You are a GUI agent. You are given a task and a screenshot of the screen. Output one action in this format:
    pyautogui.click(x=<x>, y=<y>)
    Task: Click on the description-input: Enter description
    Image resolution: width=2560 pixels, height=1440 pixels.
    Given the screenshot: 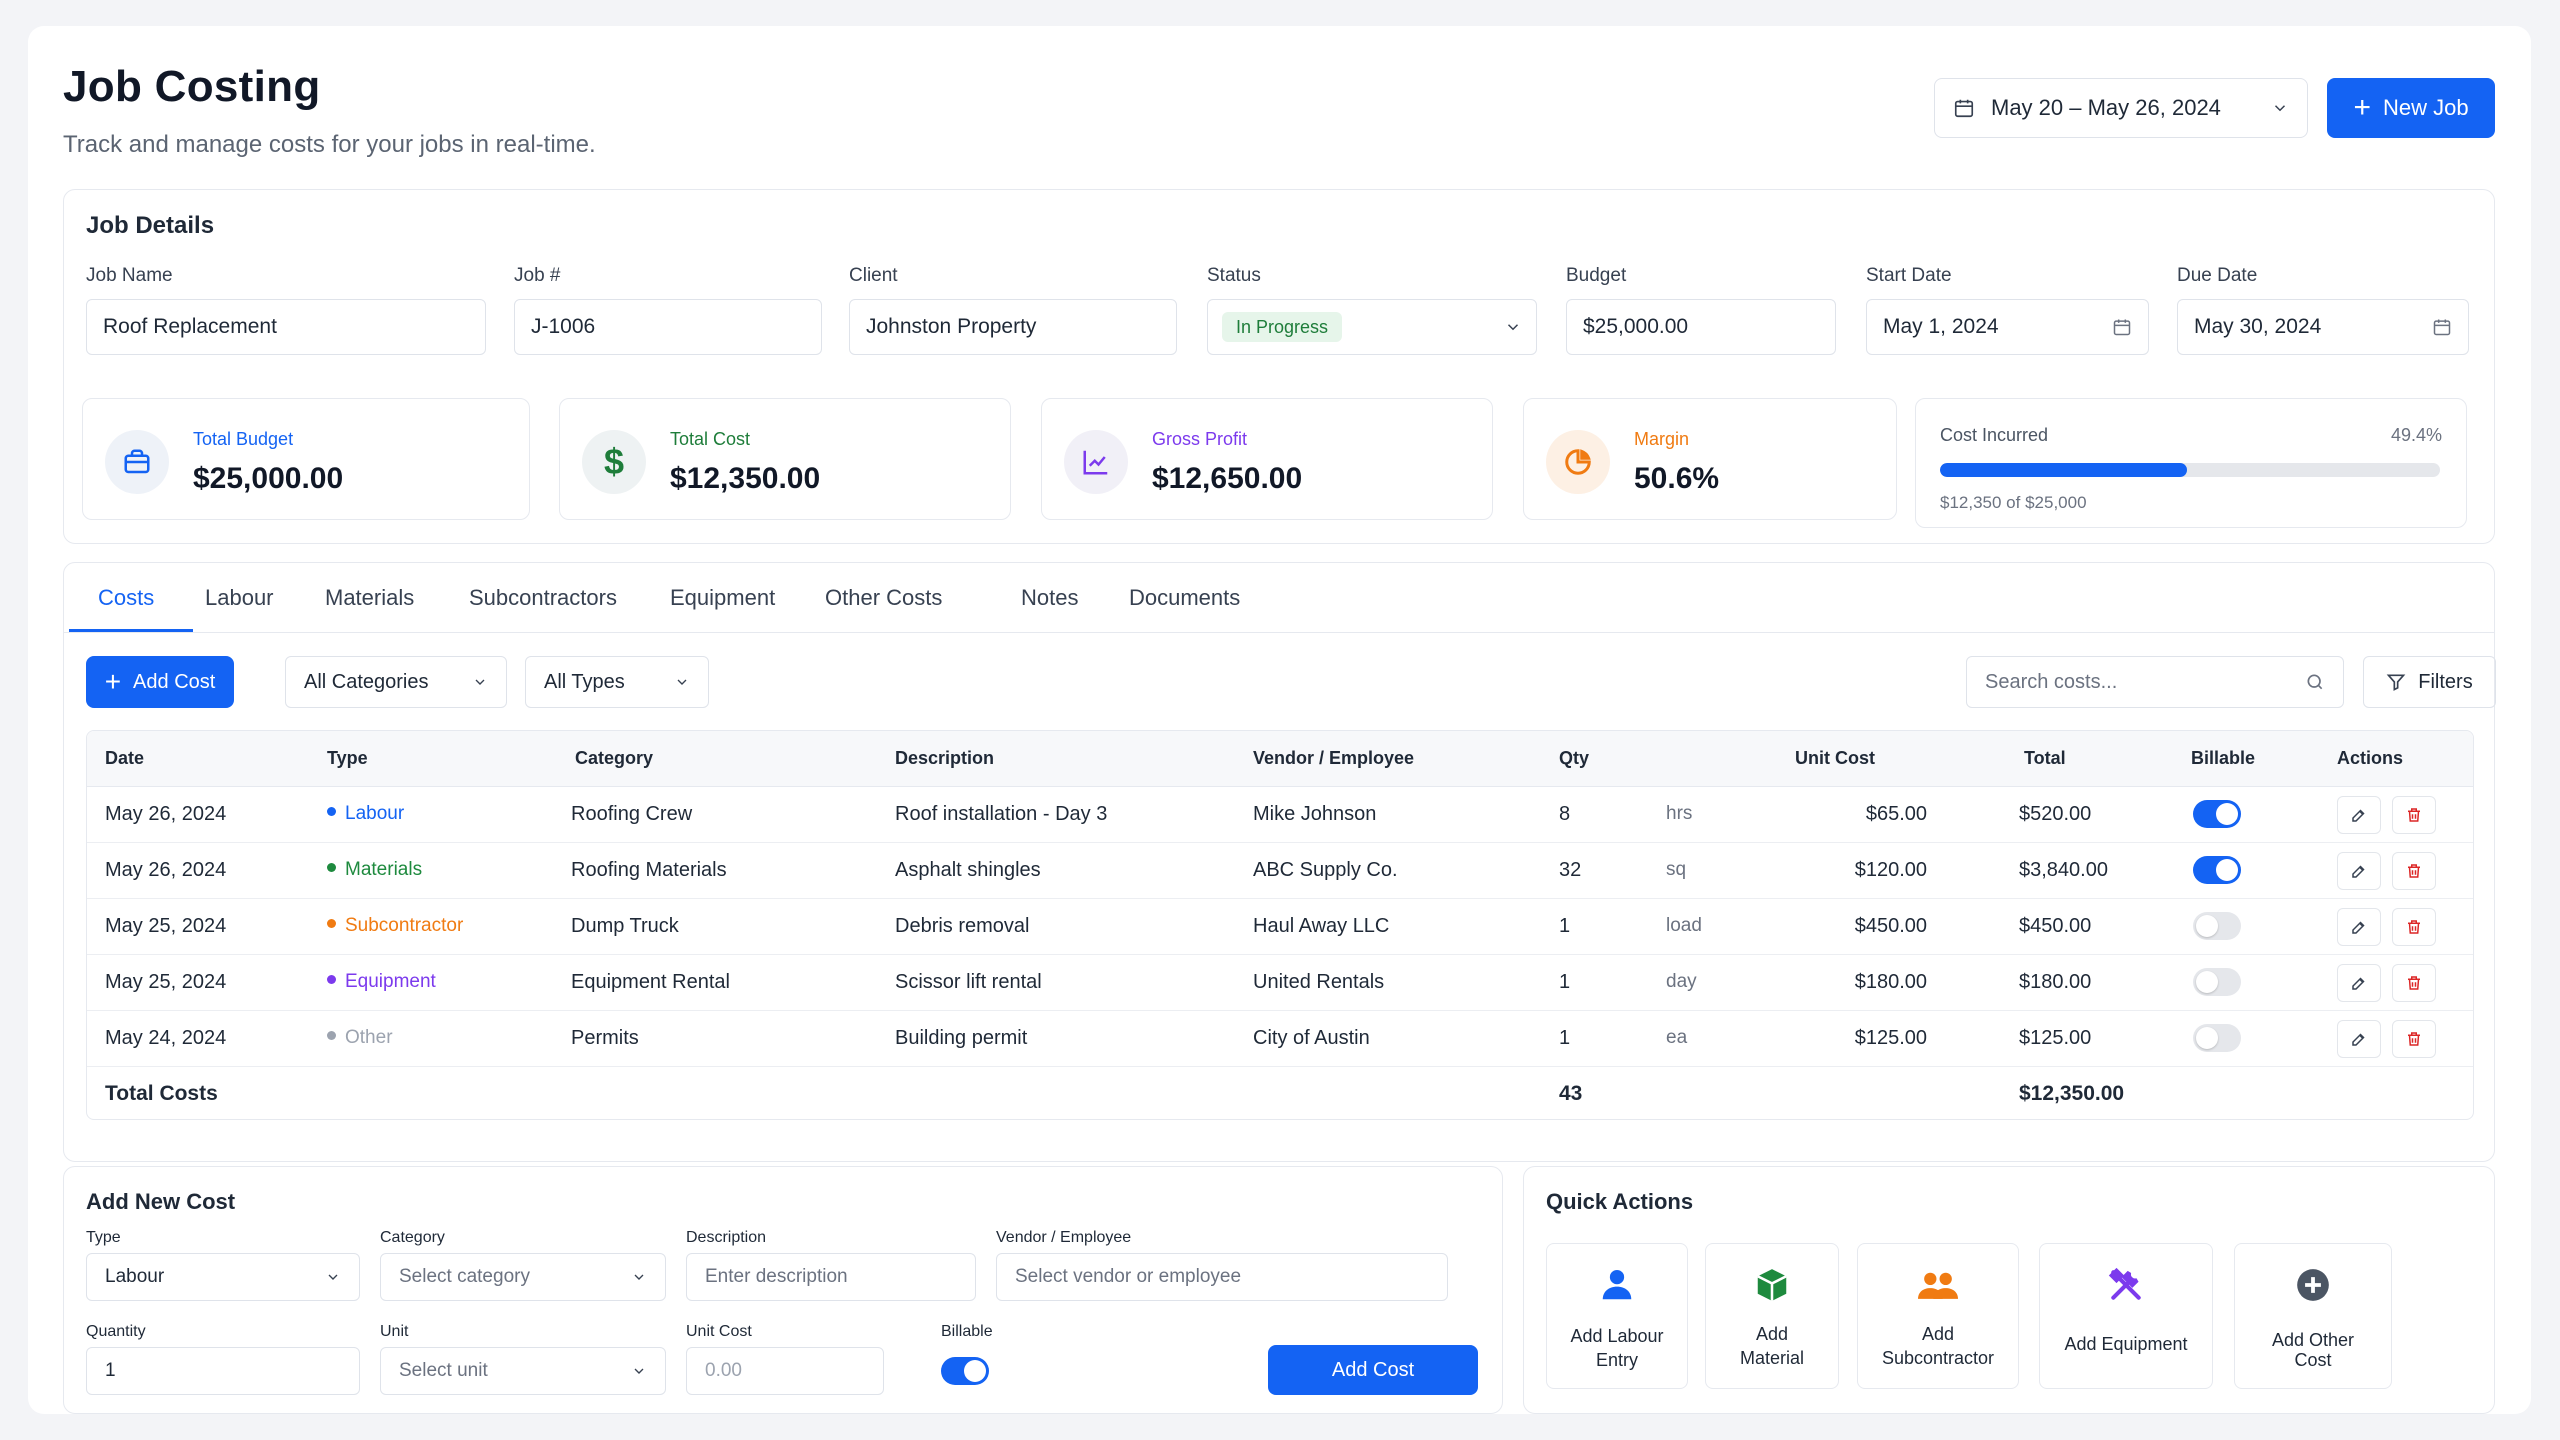 What is the action you would take?
    pyautogui.click(x=831, y=1277)
    